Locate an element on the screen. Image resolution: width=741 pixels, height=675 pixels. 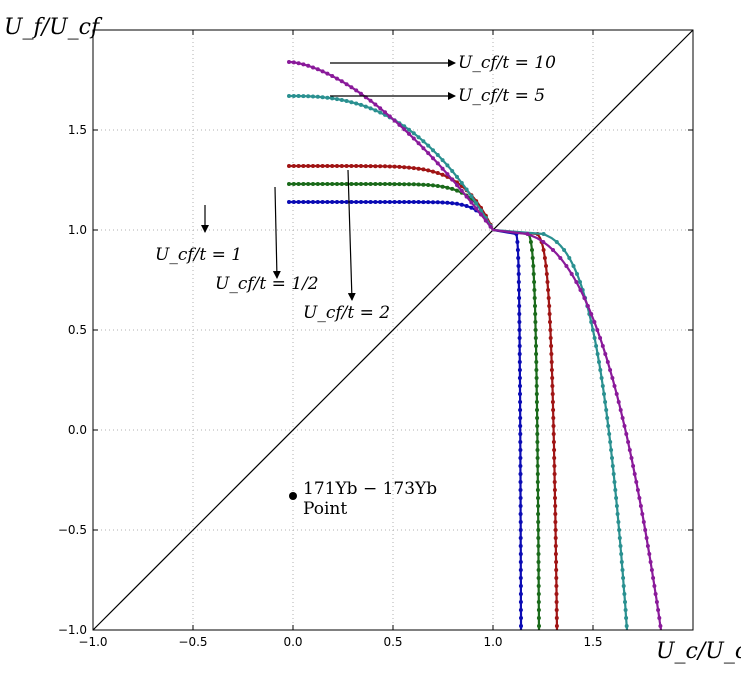
point-label-line2: Point is located at coordinates (325, 509).